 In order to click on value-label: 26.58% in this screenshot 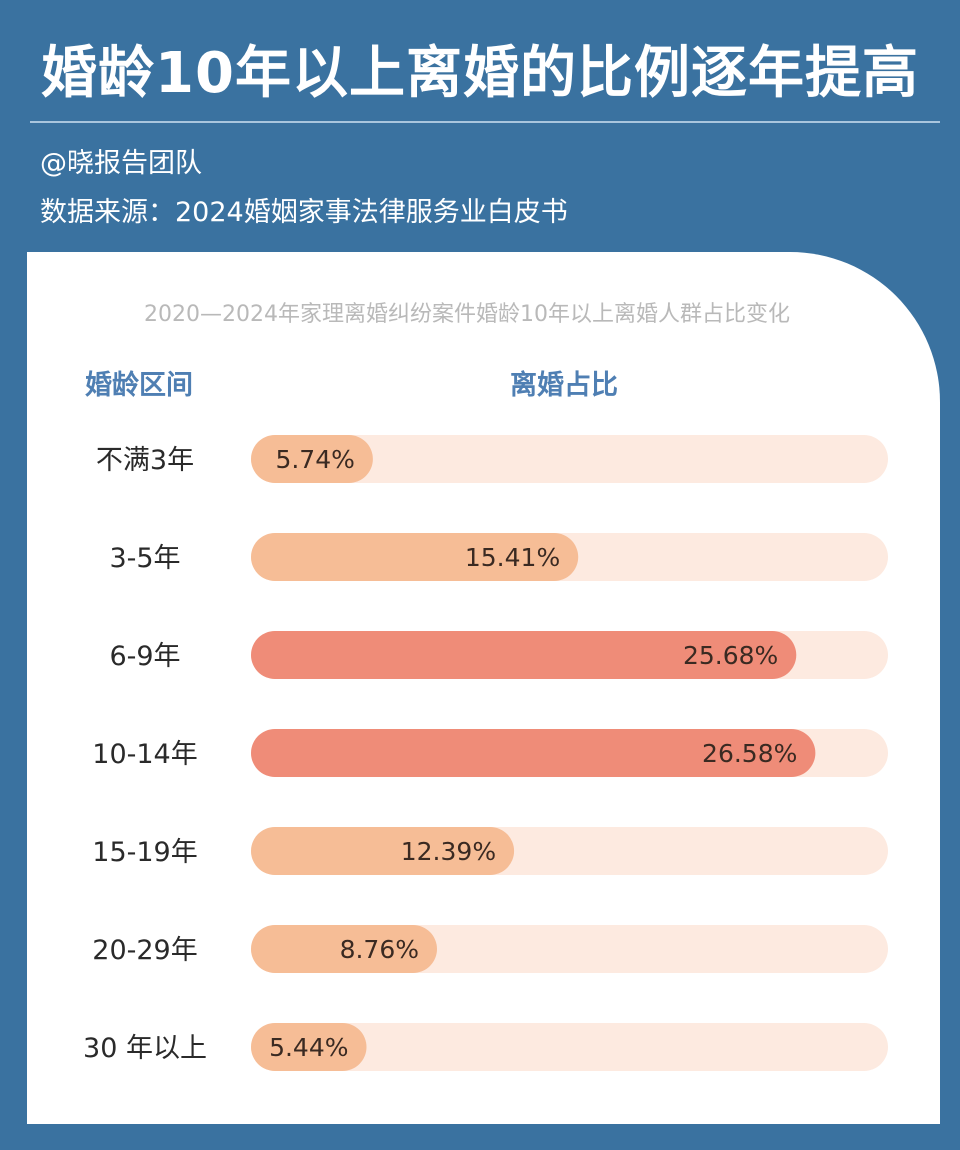, I will do `click(749, 753)`.